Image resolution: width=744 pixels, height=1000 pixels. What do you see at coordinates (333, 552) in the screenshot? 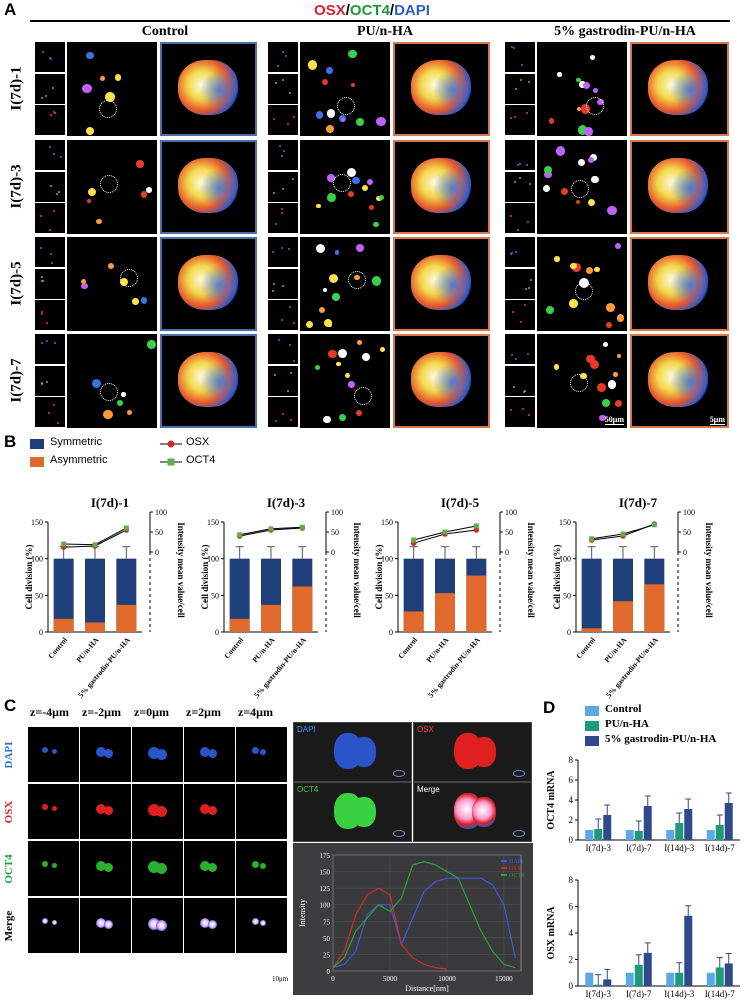
I see `y2-tick-label: 0` at bounding box center [333, 552].